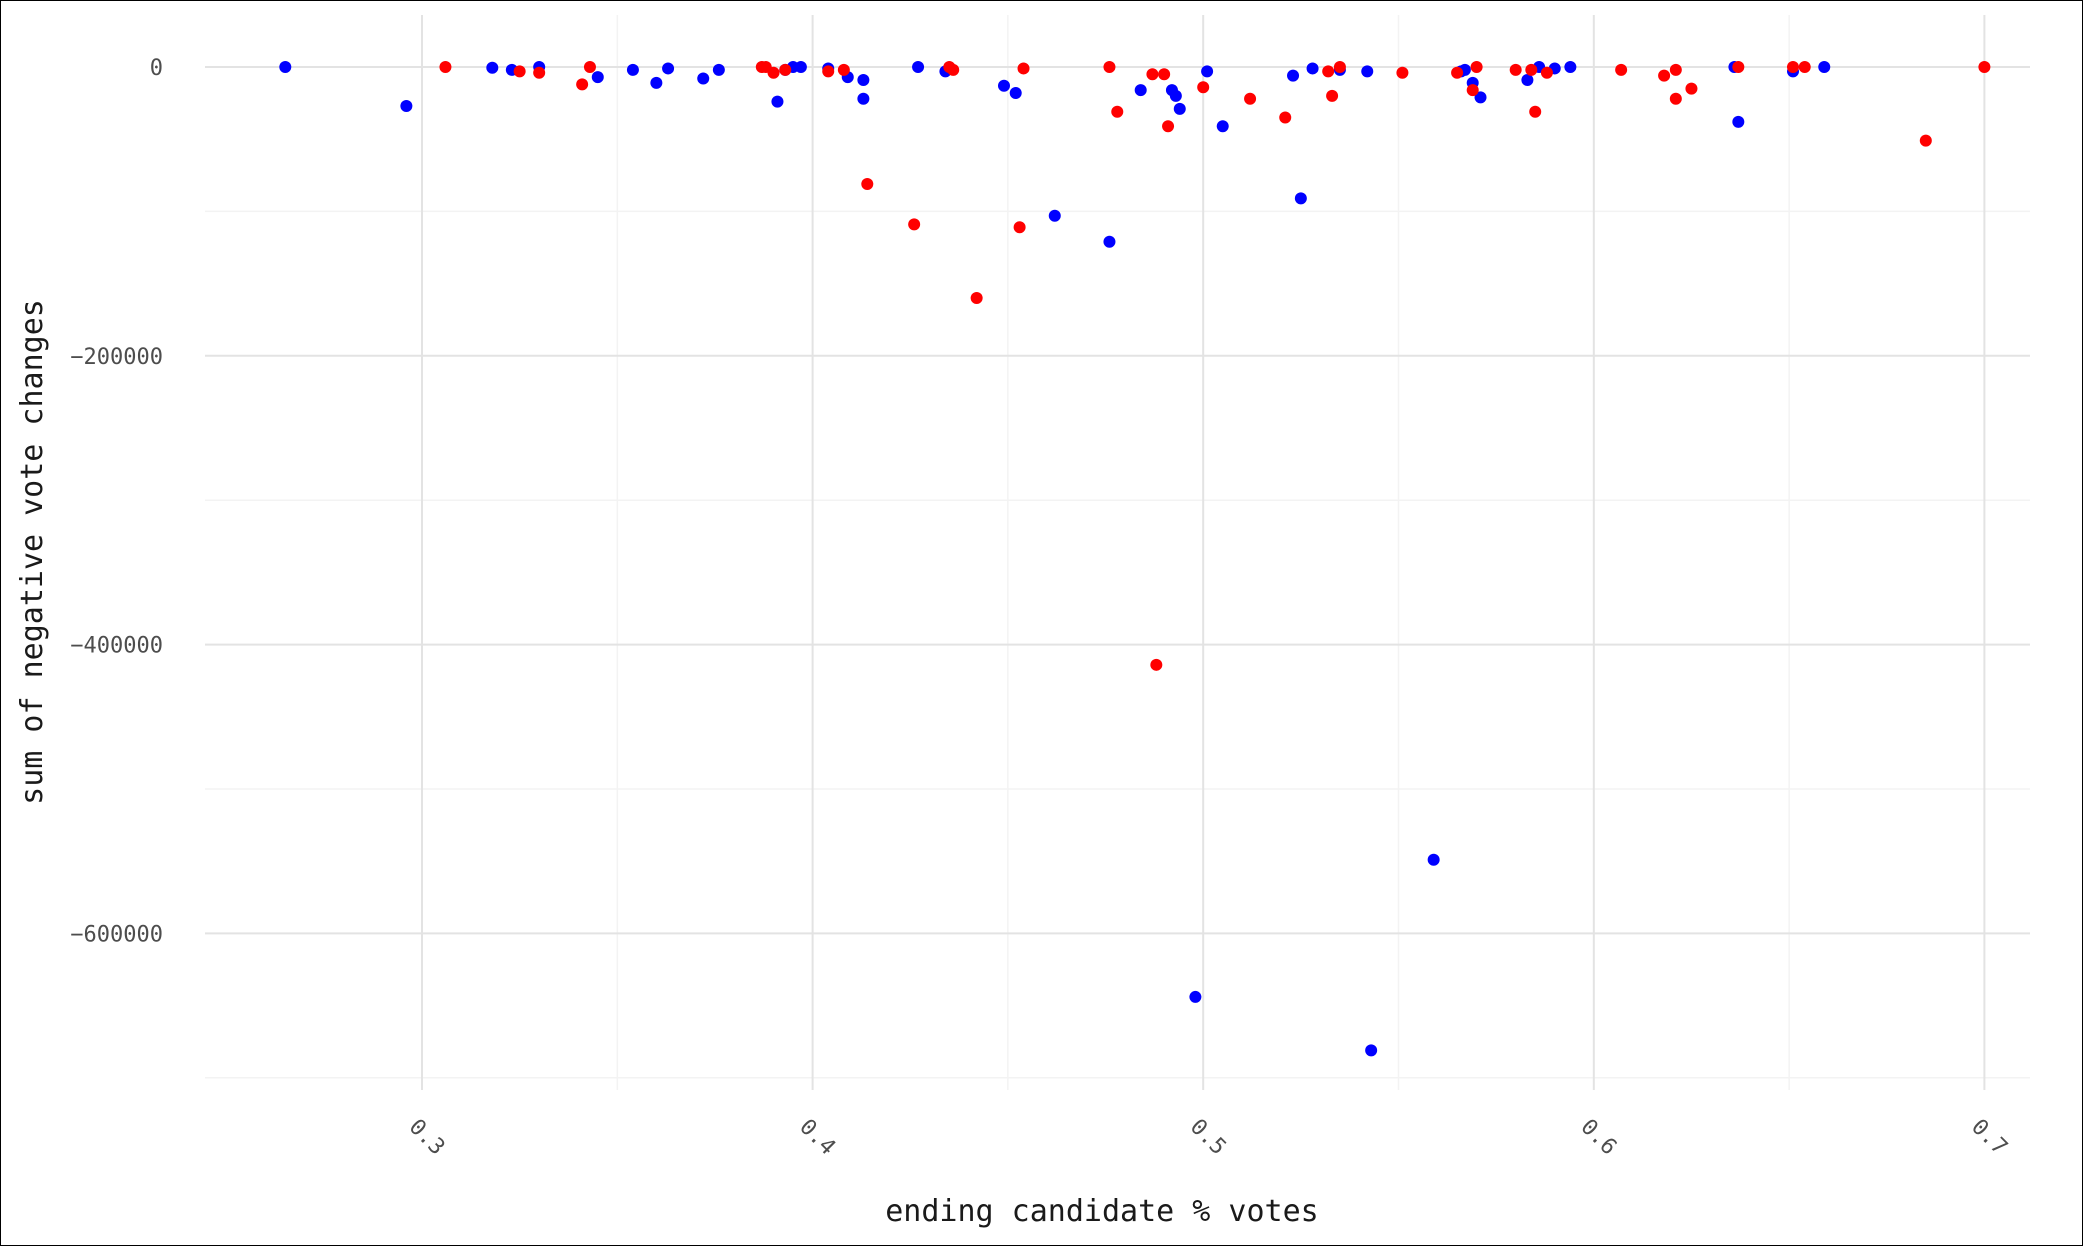  I want to click on x-axis-title: ending candidate % votes, so click(1101, 1211).